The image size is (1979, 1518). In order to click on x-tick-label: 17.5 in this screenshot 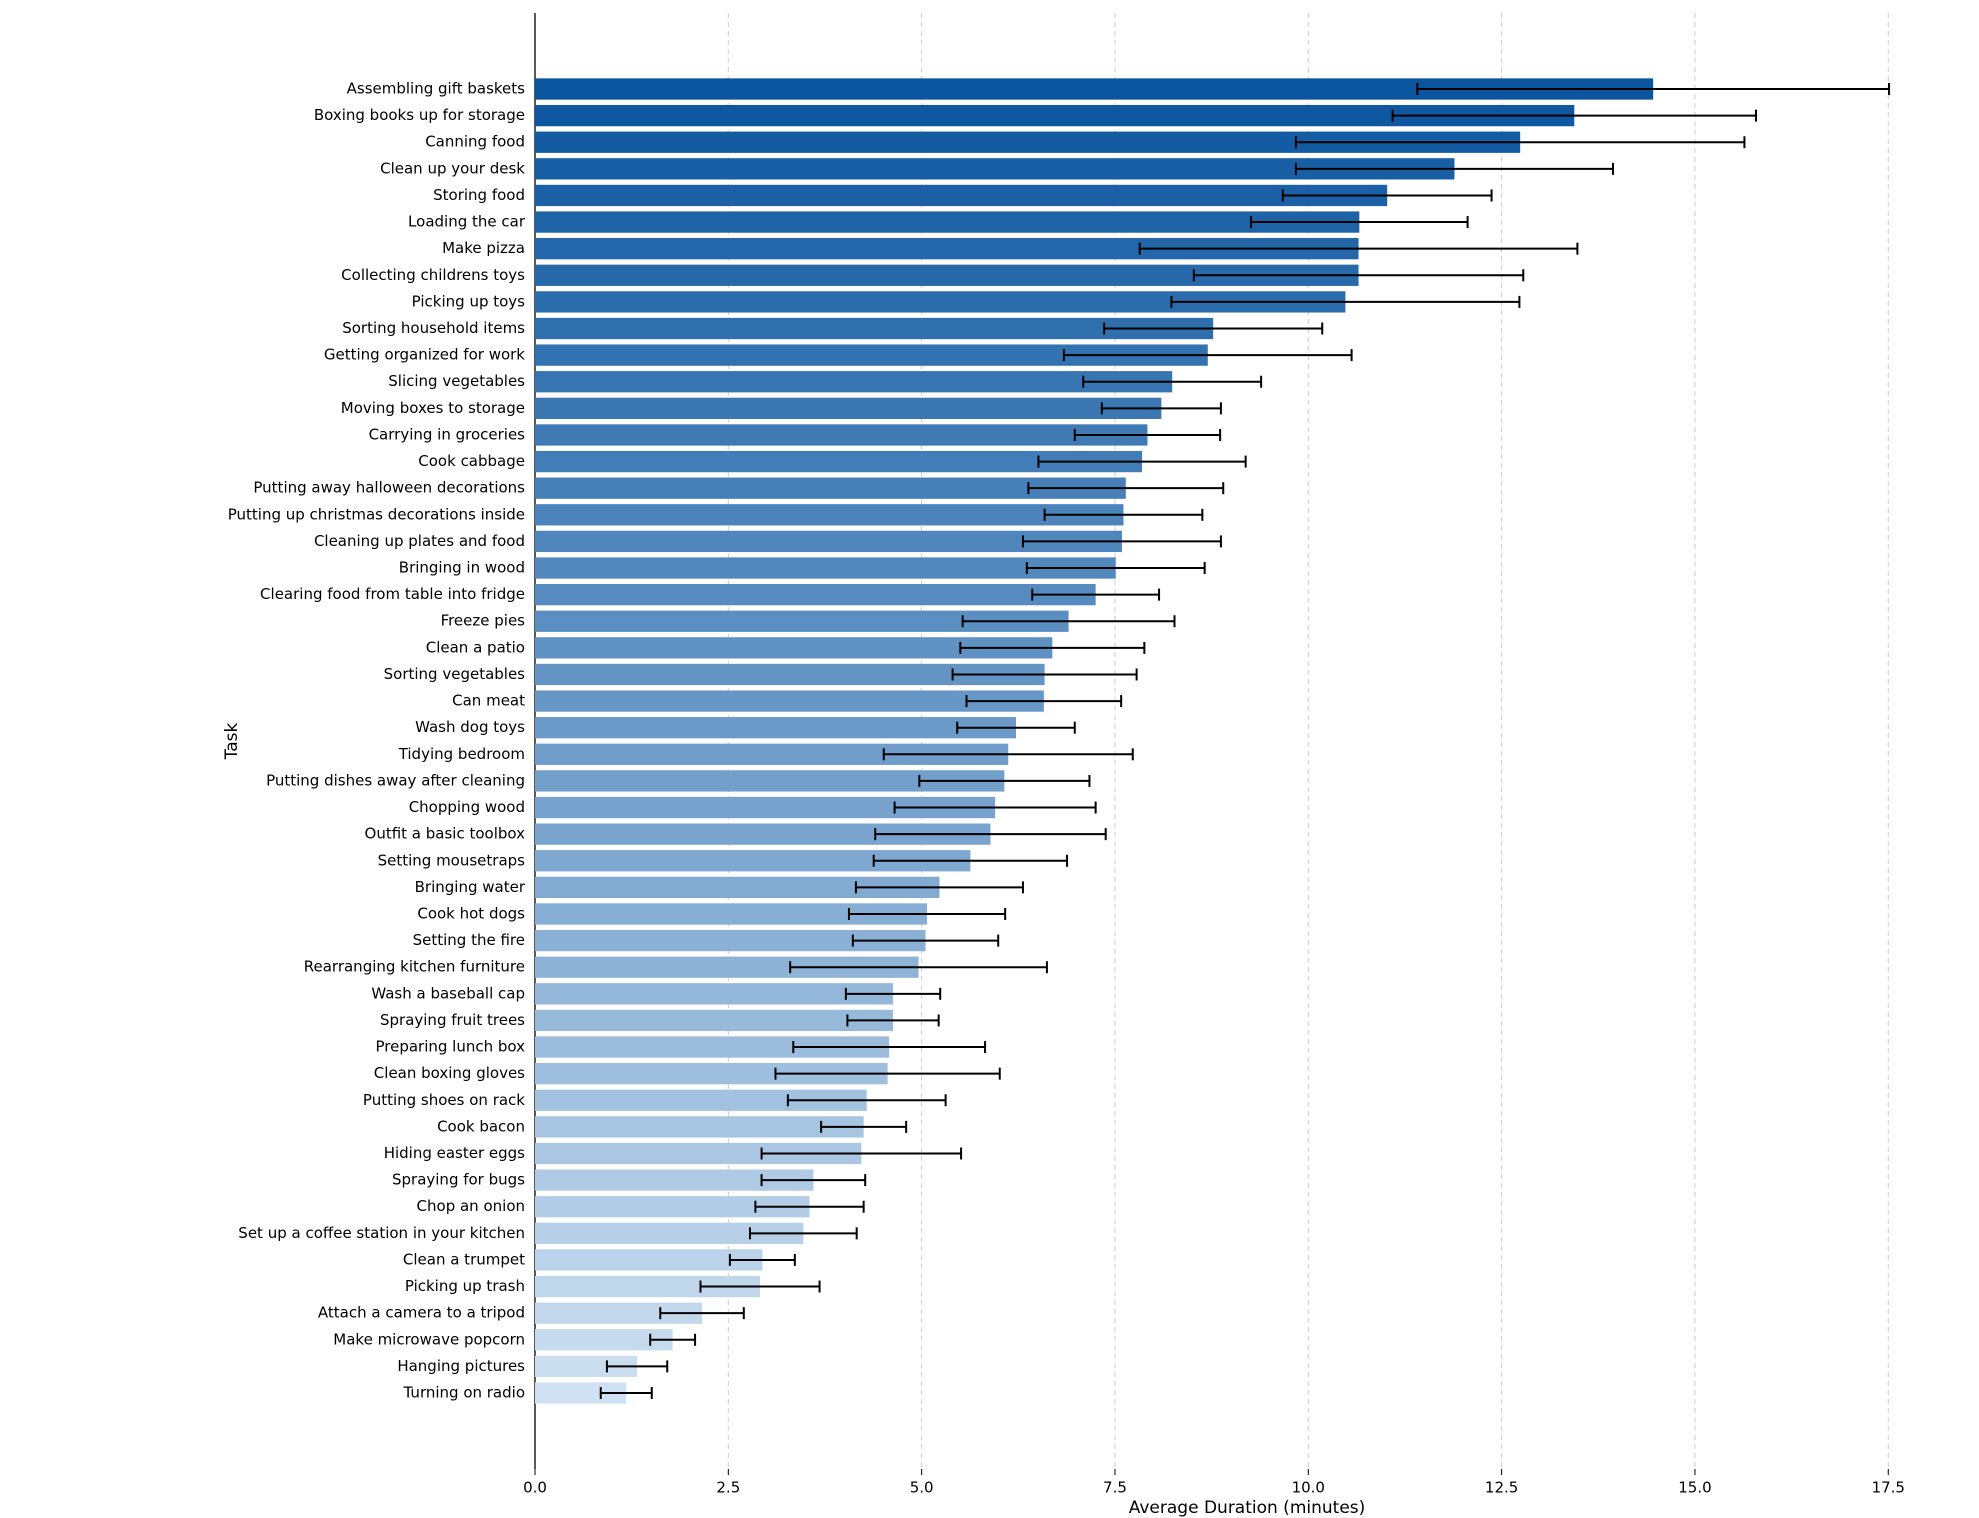, I will do `click(1888, 1488)`.